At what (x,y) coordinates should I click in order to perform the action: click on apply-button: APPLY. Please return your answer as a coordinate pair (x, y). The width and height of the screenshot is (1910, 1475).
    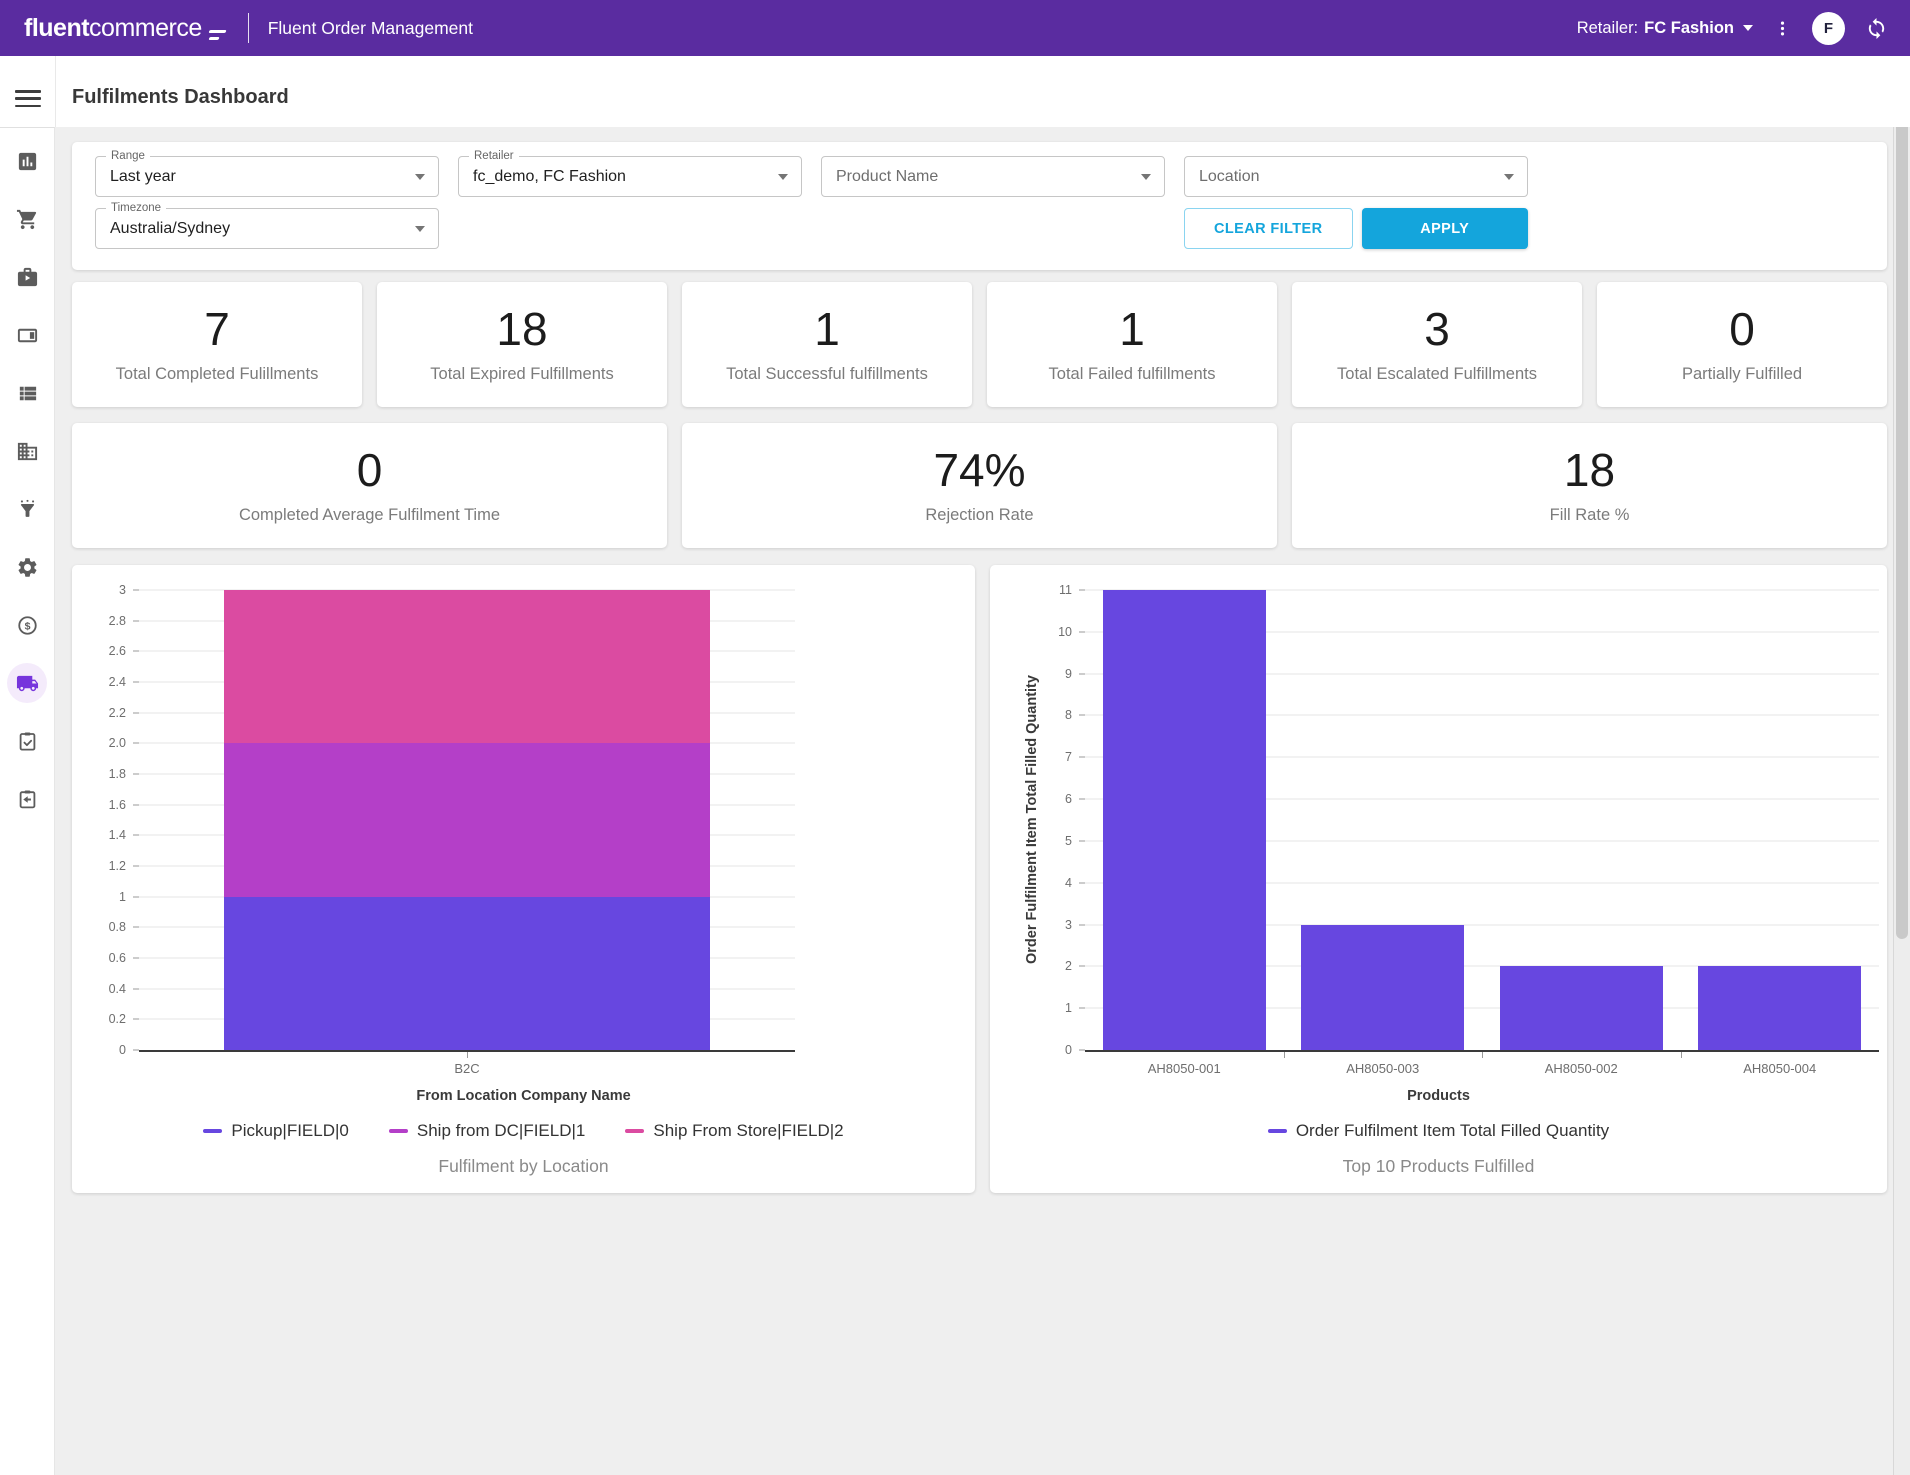
    Looking at the image, I should click on (1444, 228).